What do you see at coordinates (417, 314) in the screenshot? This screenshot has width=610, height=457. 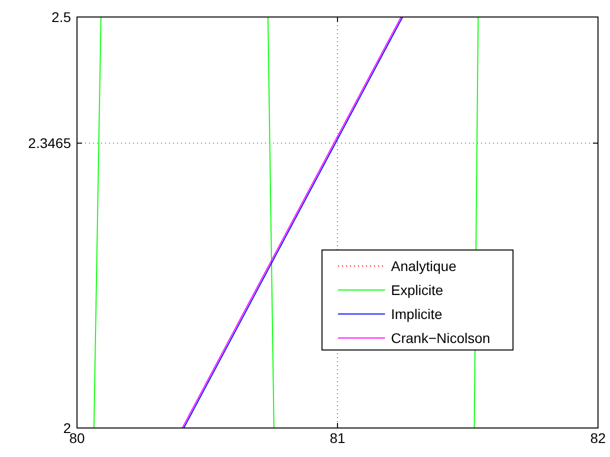 I see `legend-label: Implicite` at bounding box center [417, 314].